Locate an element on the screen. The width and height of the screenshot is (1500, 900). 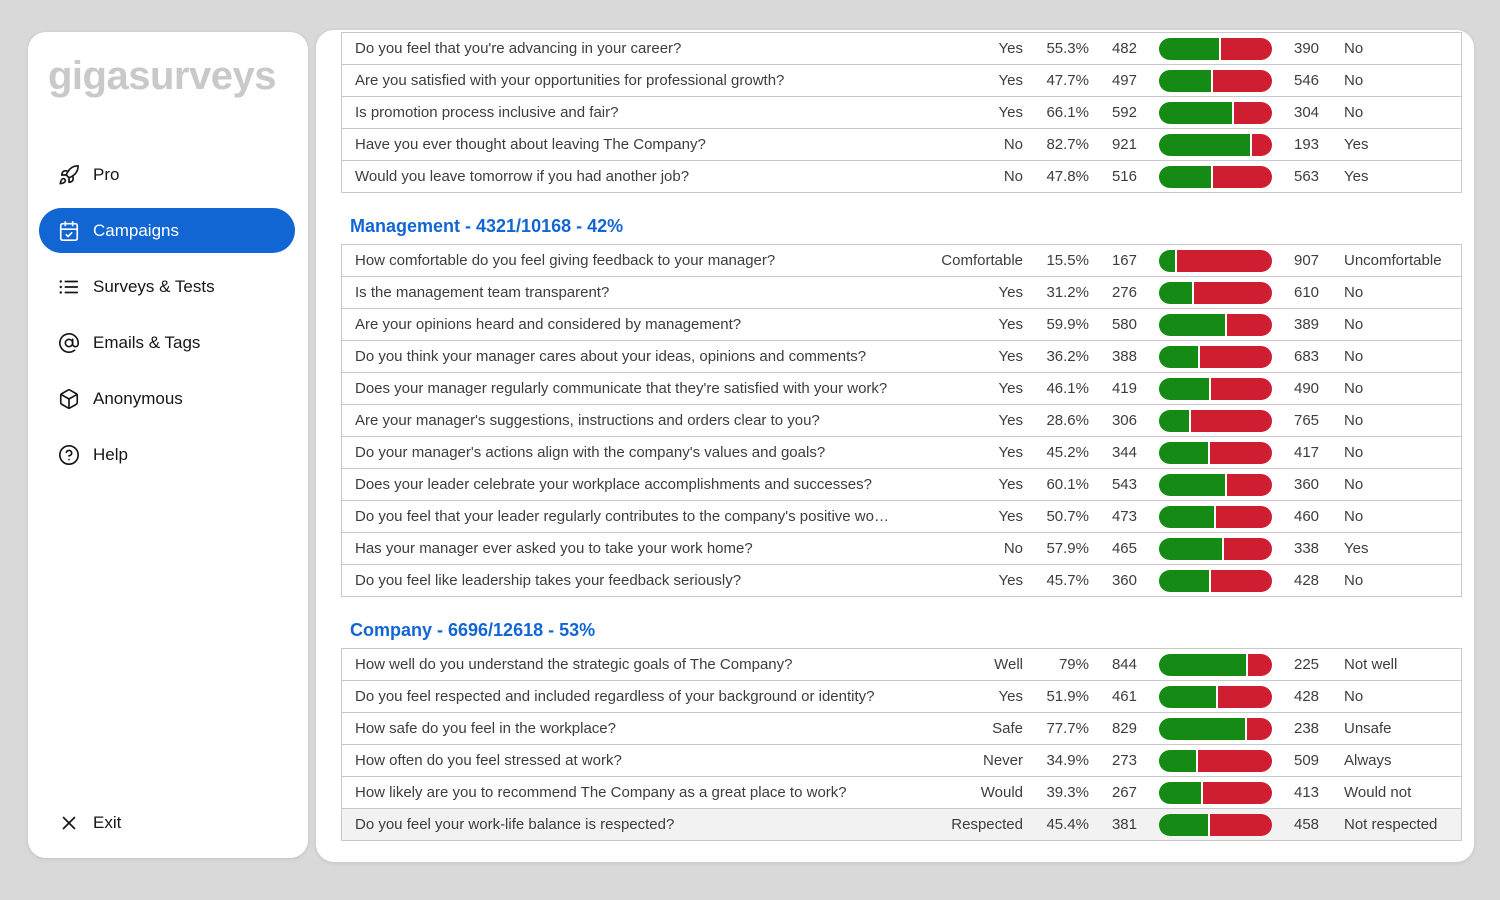
answer-count-left: 543 is located at coordinates (1124, 484).